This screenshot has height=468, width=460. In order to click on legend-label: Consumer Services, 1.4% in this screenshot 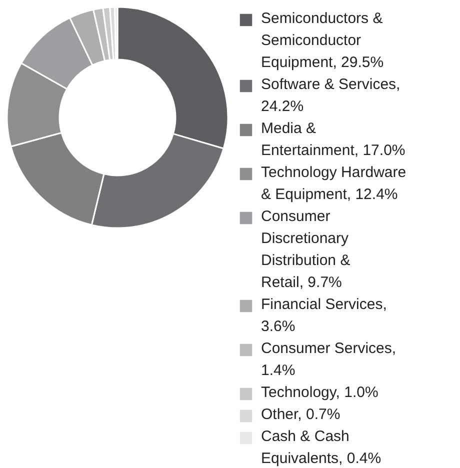, I will do `click(328, 359)`.